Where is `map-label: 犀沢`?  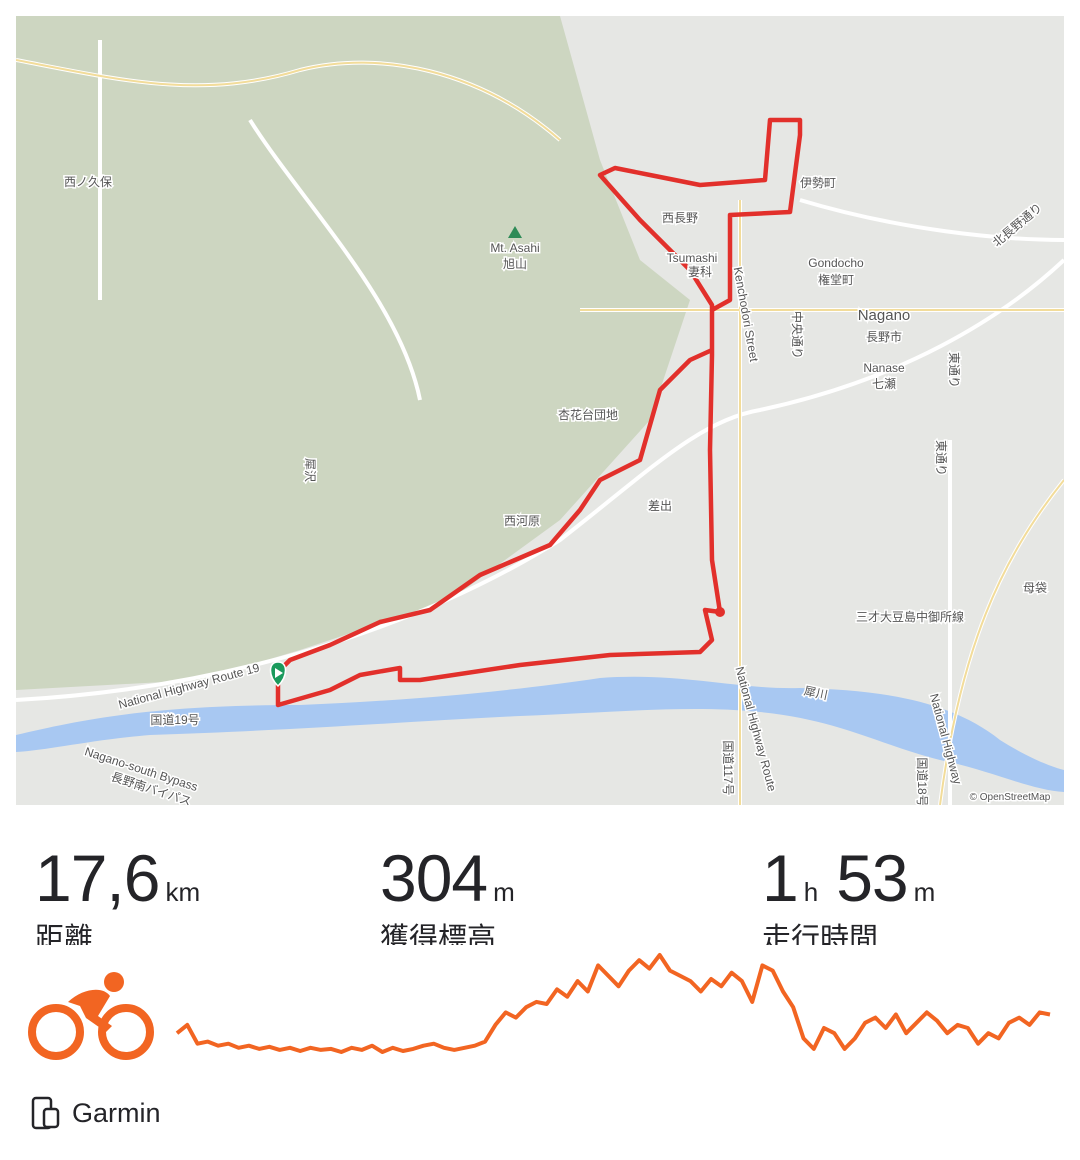 map-label: 犀沢 is located at coordinates (310, 470).